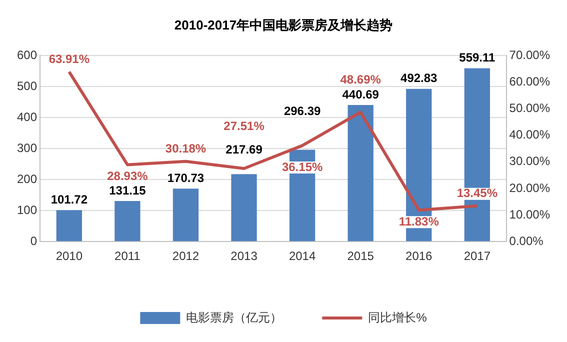  I want to click on y-tick-label: 300, so click(27, 147).